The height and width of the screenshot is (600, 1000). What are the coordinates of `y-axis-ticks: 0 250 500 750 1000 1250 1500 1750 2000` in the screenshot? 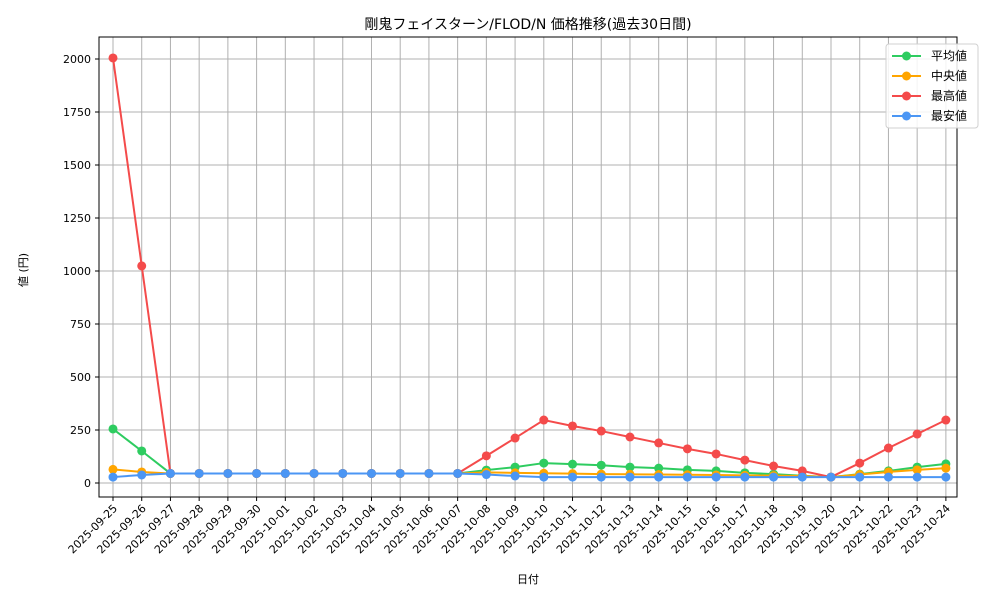 It's located at (81, 271).